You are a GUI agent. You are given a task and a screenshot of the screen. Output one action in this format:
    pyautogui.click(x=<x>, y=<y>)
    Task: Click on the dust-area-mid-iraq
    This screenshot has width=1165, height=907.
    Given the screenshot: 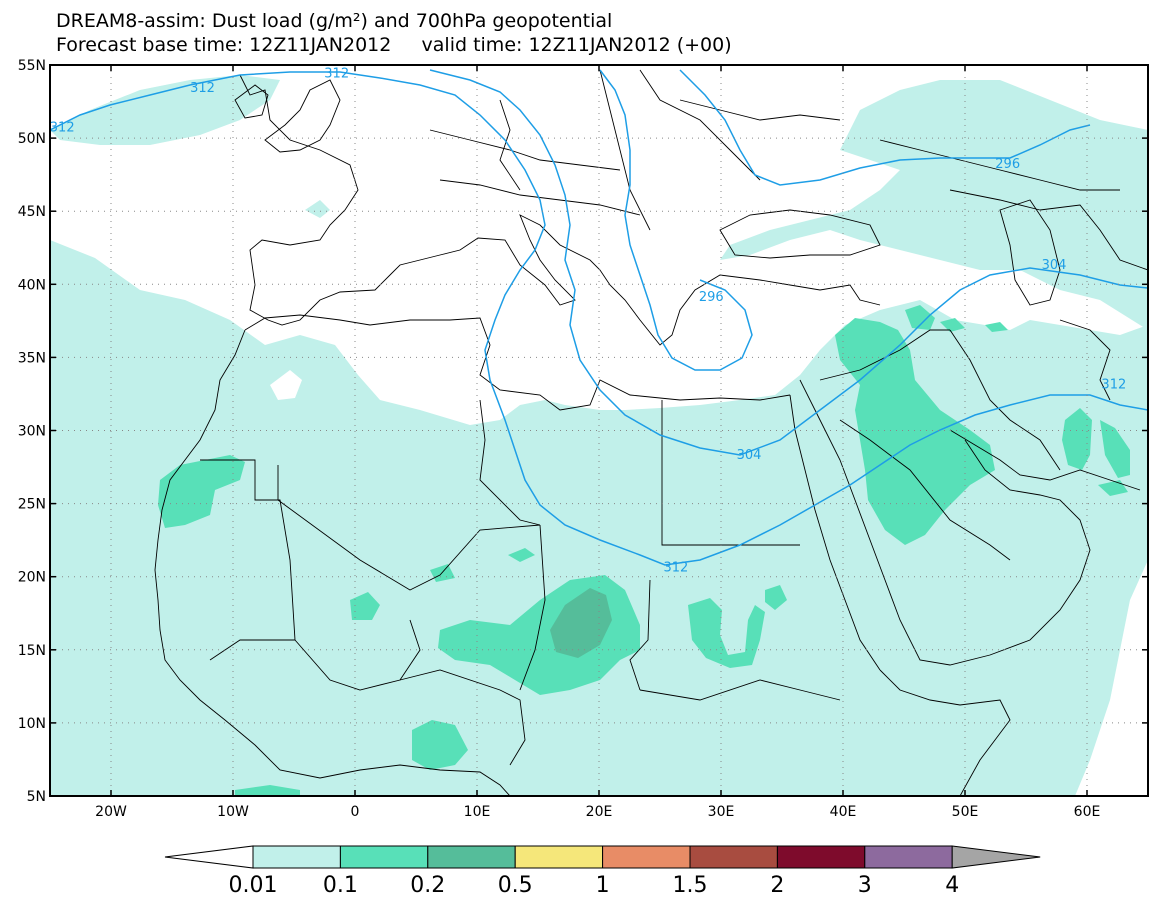 What is the action you would take?
    pyautogui.click(x=915, y=431)
    